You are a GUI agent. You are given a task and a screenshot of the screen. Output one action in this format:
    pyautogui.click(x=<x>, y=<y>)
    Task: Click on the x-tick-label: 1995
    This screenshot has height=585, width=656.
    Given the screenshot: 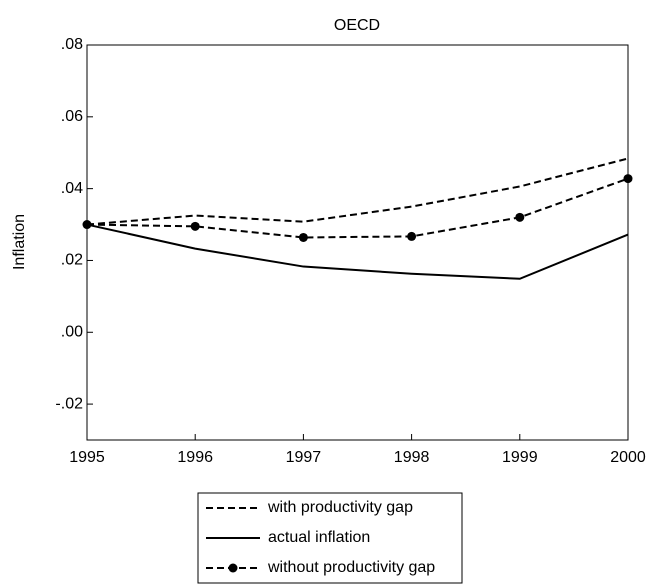 What is the action you would take?
    pyautogui.click(x=87, y=457)
    